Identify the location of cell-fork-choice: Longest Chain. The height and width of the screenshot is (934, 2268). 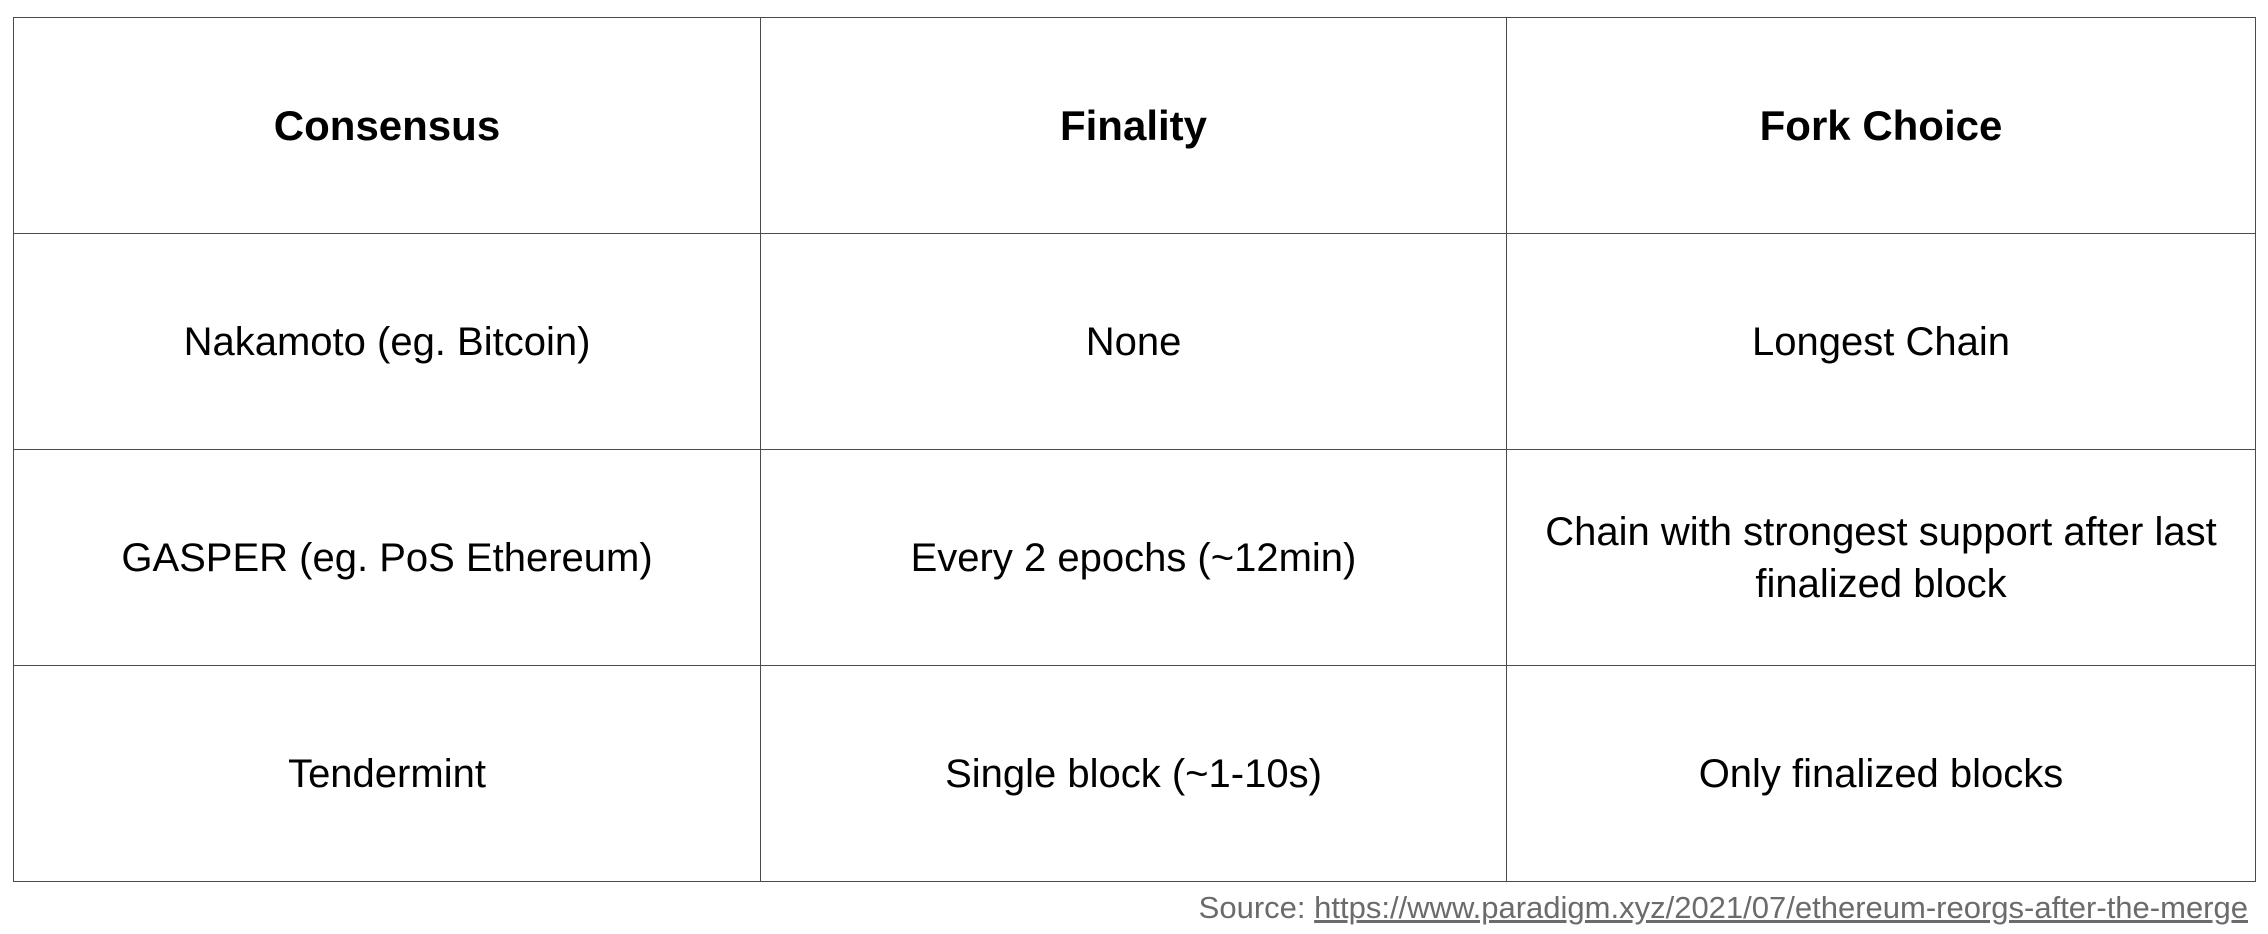
(1881, 341).